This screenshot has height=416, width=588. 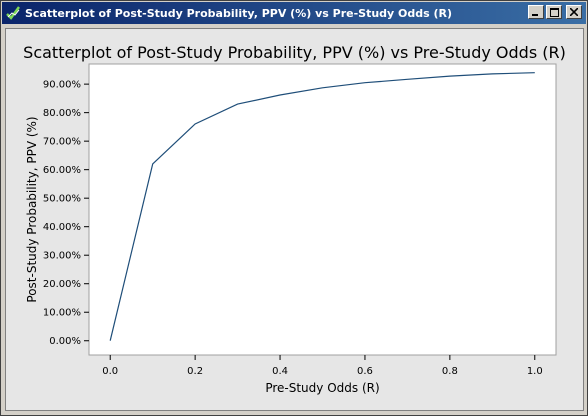 What do you see at coordinates (13, 13) in the screenshot?
I see `graph-check-icon` at bounding box center [13, 13].